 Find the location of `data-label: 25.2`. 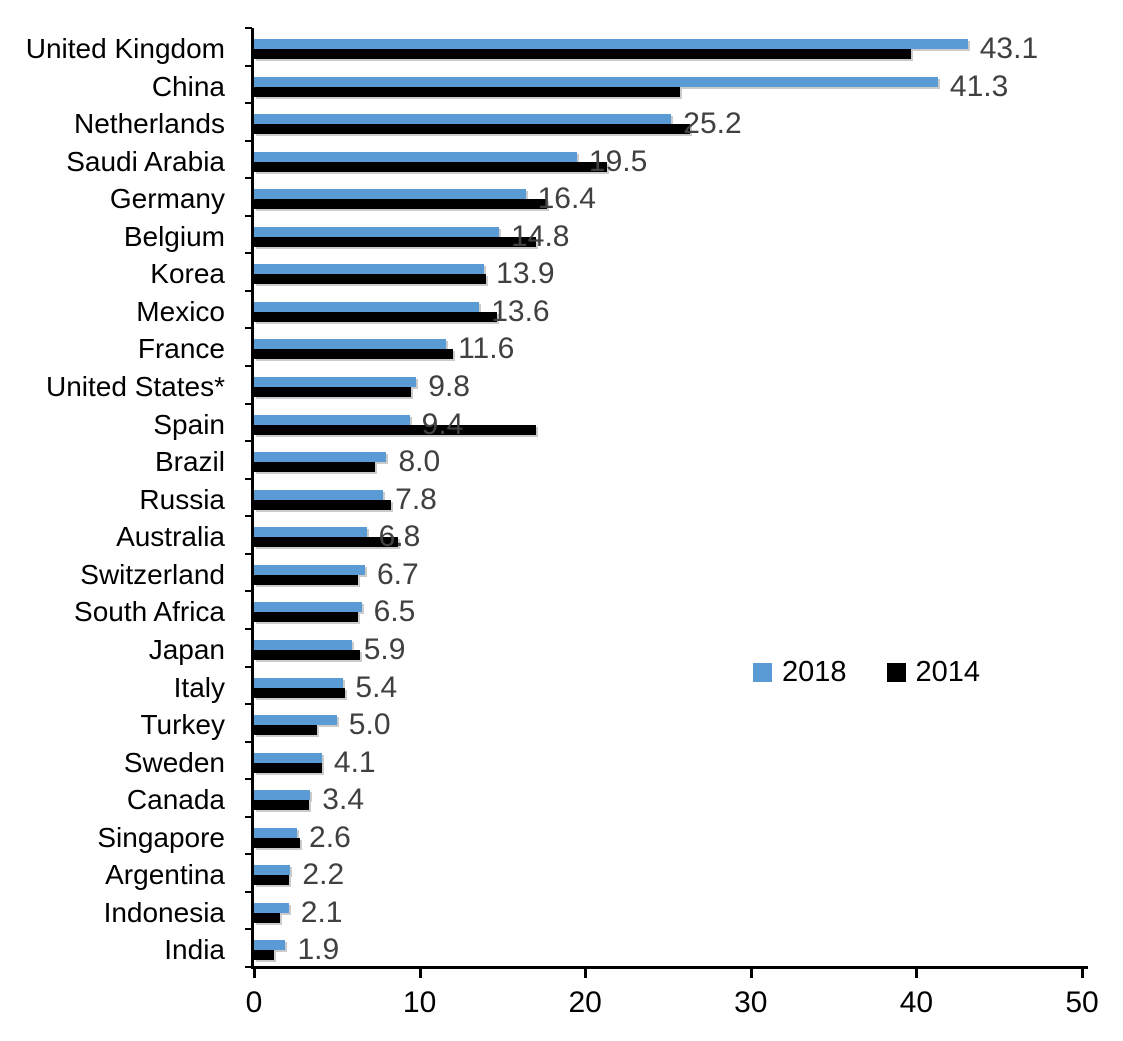

data-label: 25.2 is located at coordinates (712, 124).